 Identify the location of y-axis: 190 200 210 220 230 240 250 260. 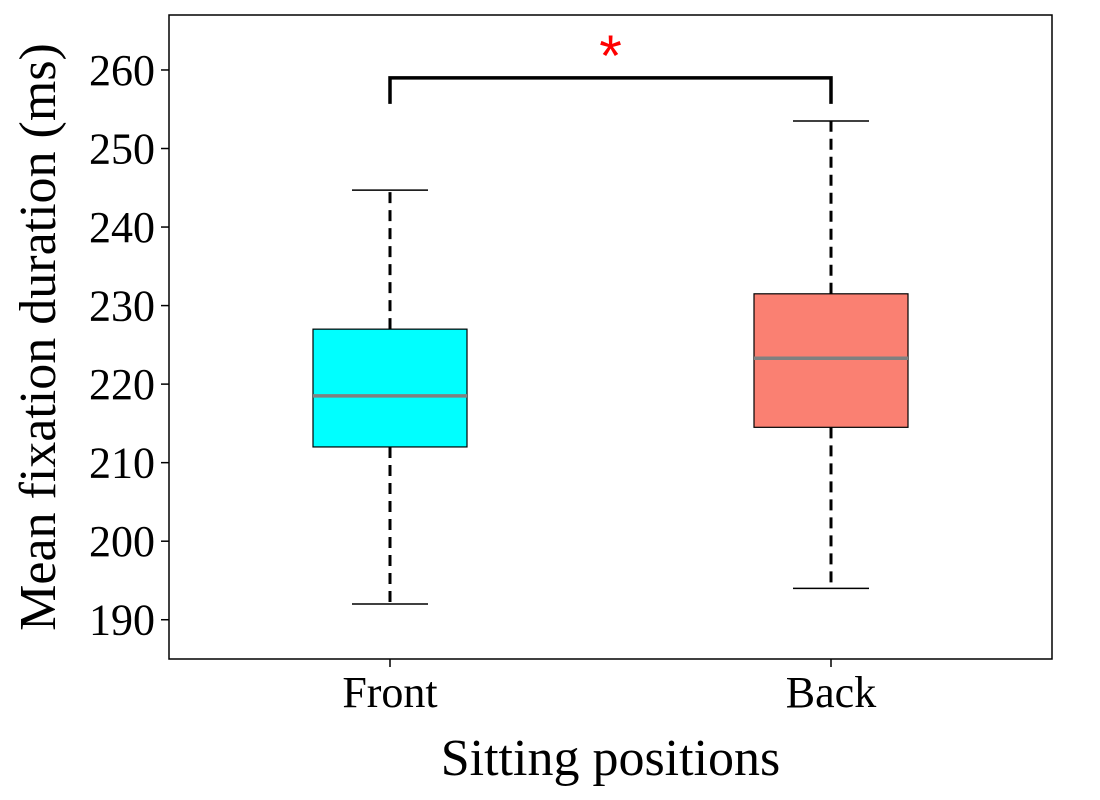
(129, 345).